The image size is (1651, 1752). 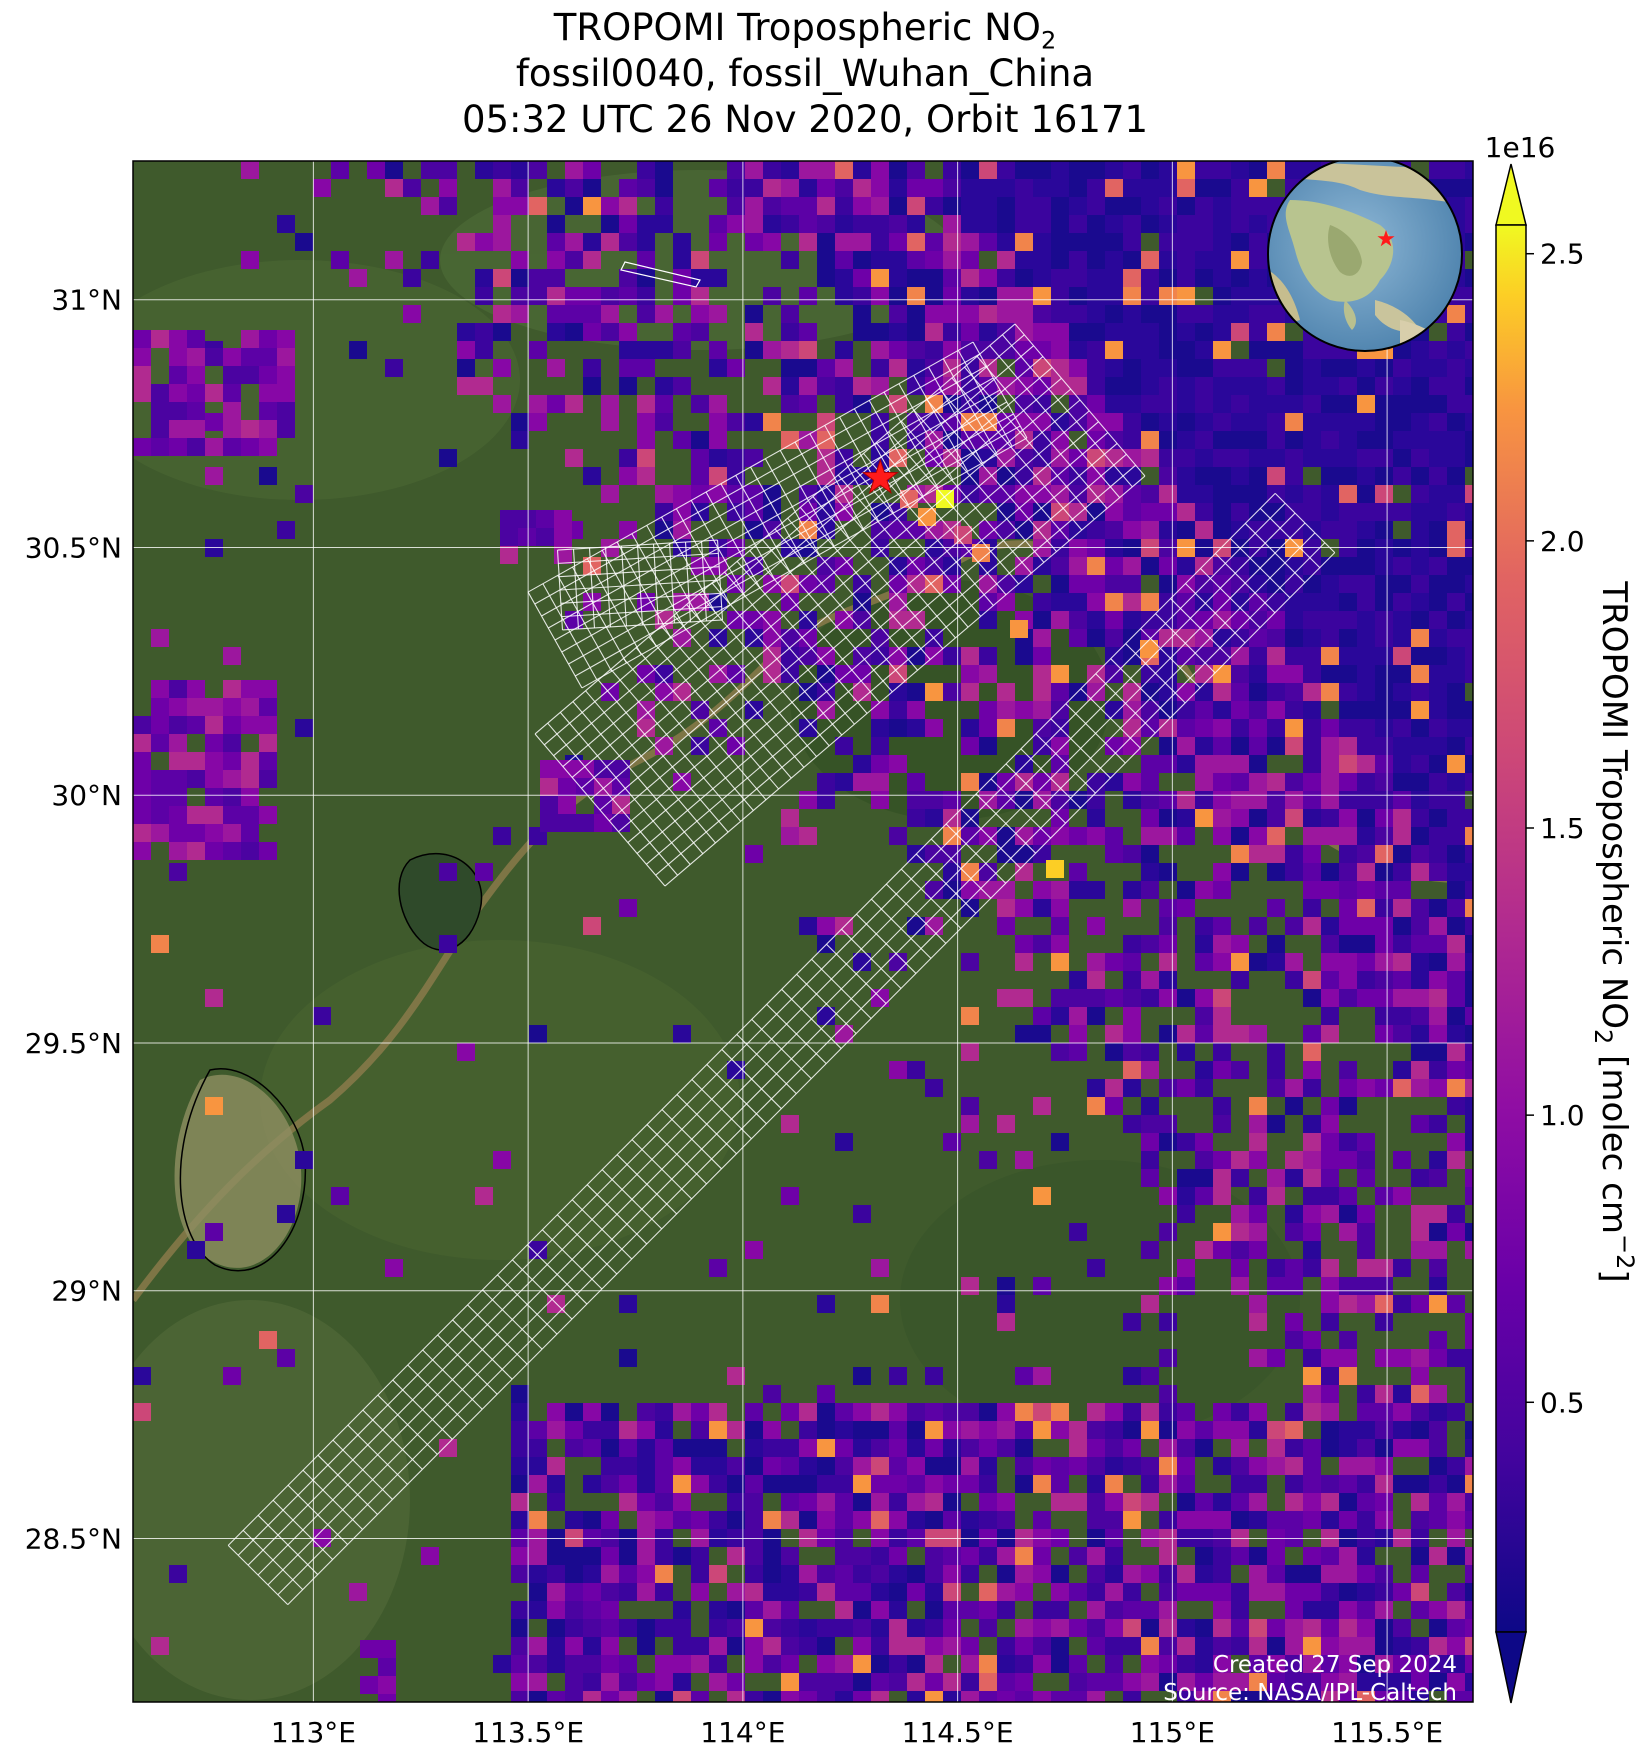 I want to click on y-tick-label: 30.5°N, so click(x=73, y=547).